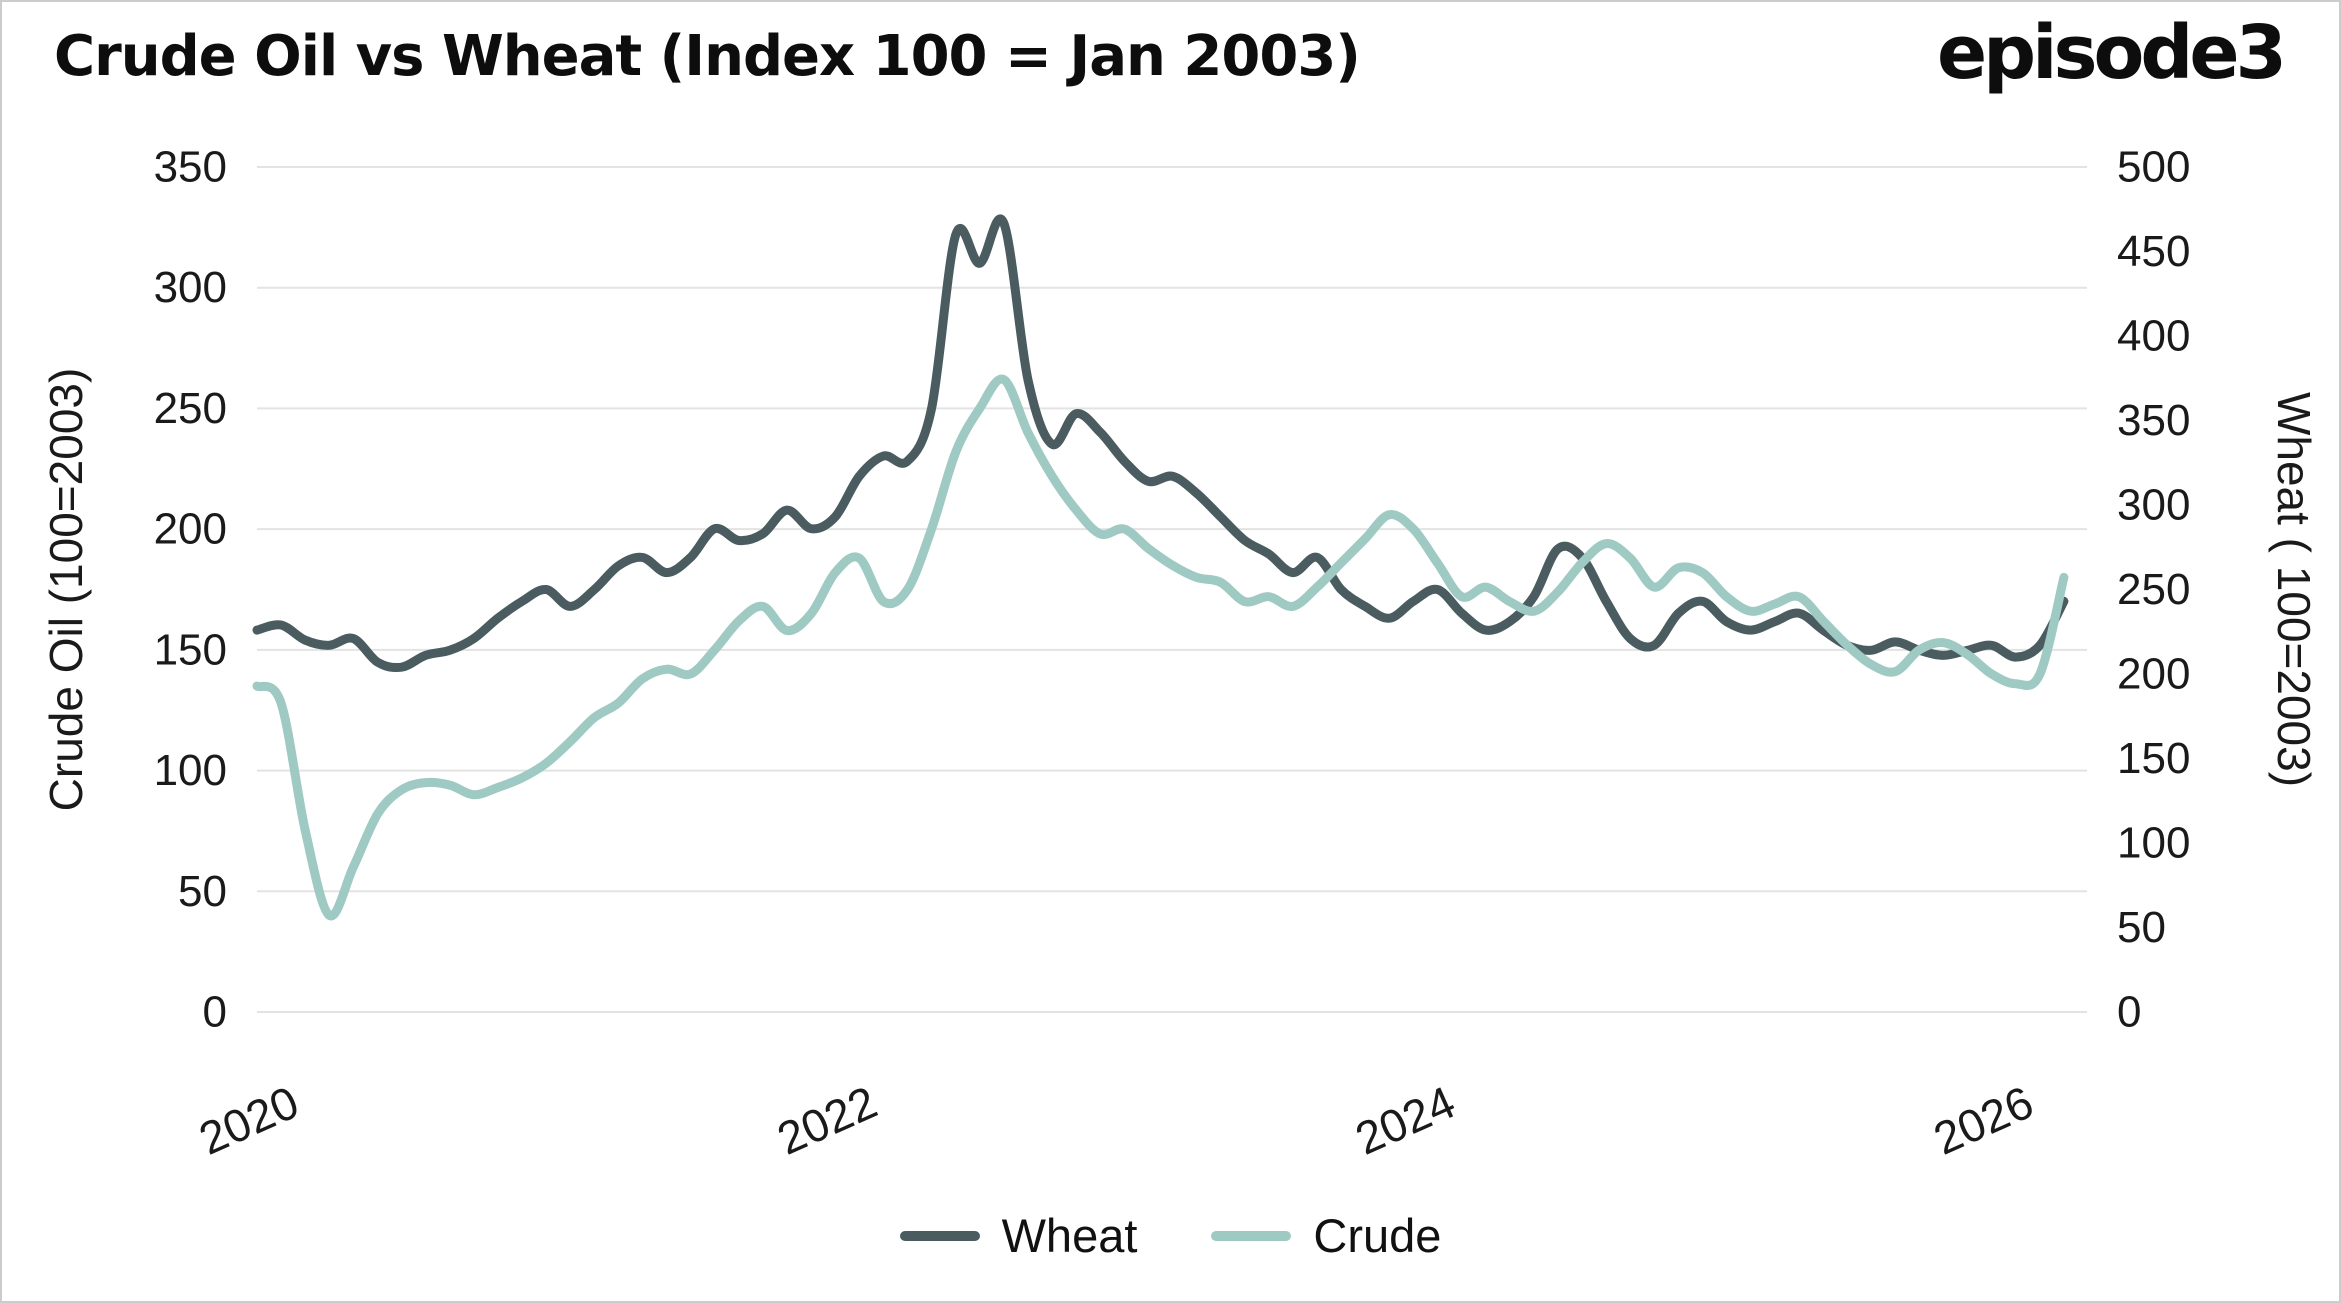 This screenshot has width=2341, height=1303. Describe the element at coordinates (939, 1235) in the screenshot. I see `wheat-line-swatch-icon` at that location.